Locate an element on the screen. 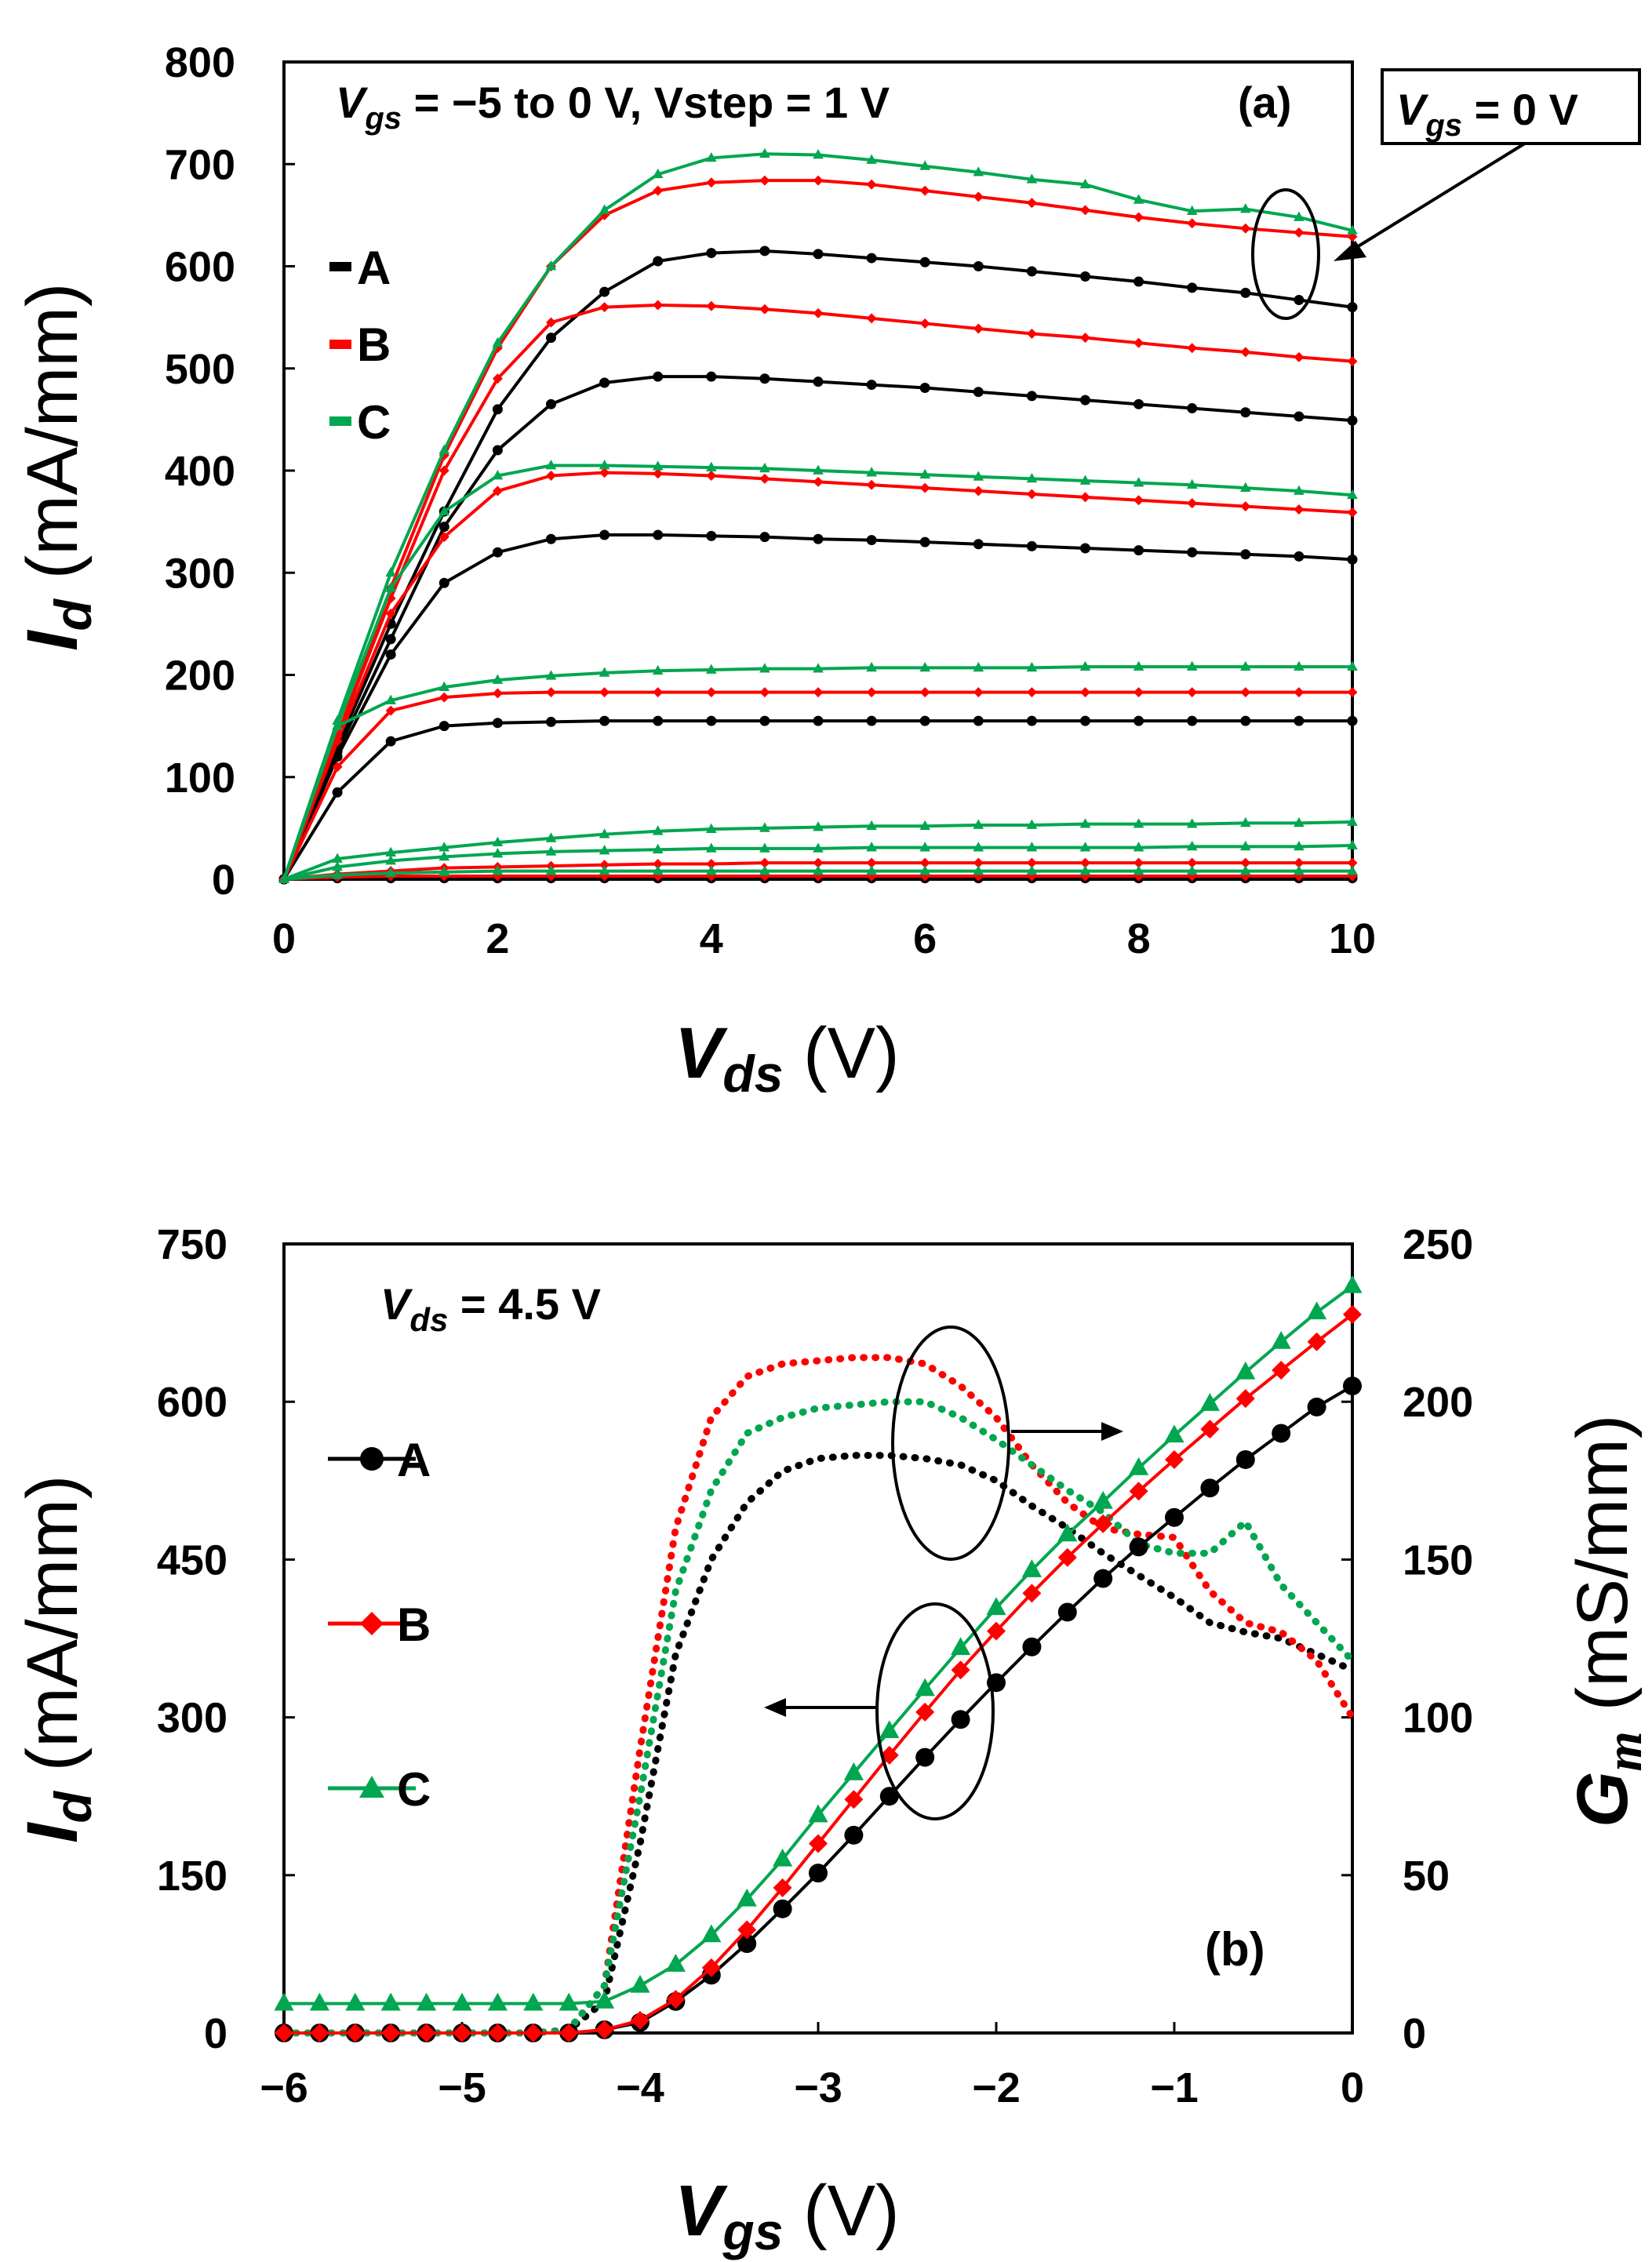 The width and height of the screenshot is (1652, 2262). legend-marker-b-C is located at coordinates (372, 1787).